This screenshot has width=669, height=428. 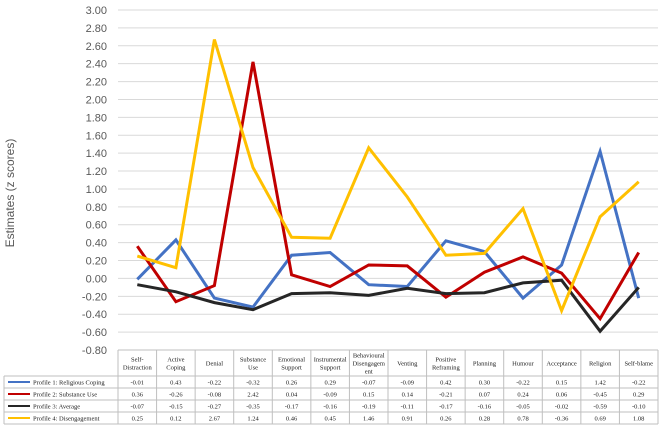 What do you see at coordinates (368, 364) in the screenshot?
I see `category-label: Disengagem` at bounding box center [368, 364].